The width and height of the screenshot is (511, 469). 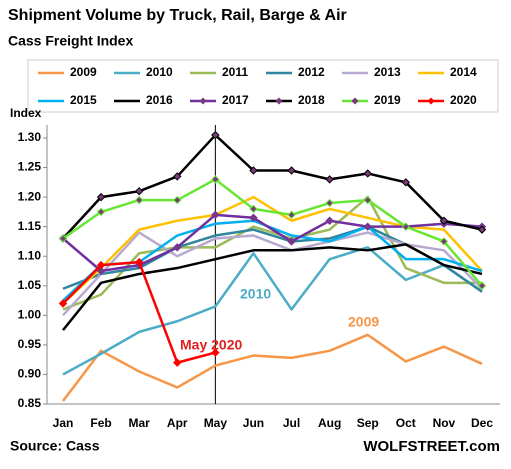 What do you see at coordinates (406, 423) in the screenshot?
I see `x-tick-label: Oct` at bounding box center [406, 423].